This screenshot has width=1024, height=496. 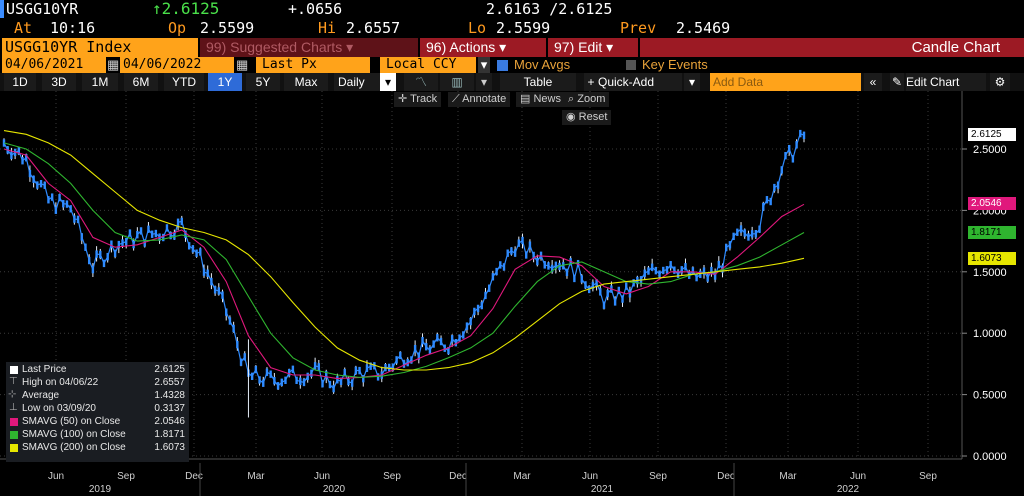 What do you see at coordinates (141, 82) in the screenshot?
I see `period-6m: 6M` at bounding box center [141, 82].